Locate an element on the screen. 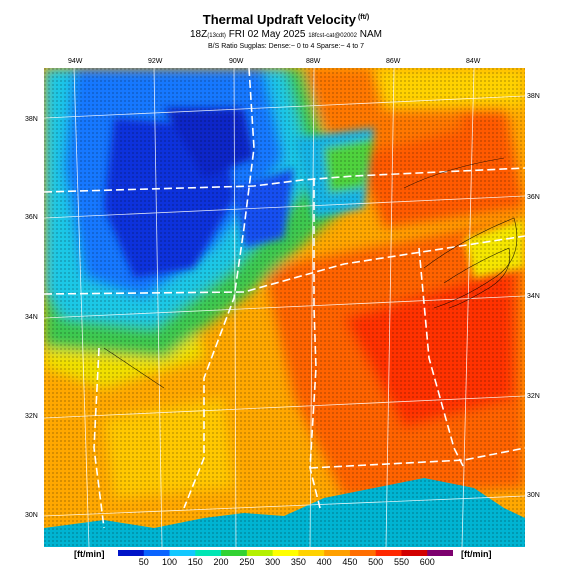  lat-label-left-32n: 32N is located at coordinates (31, 416).